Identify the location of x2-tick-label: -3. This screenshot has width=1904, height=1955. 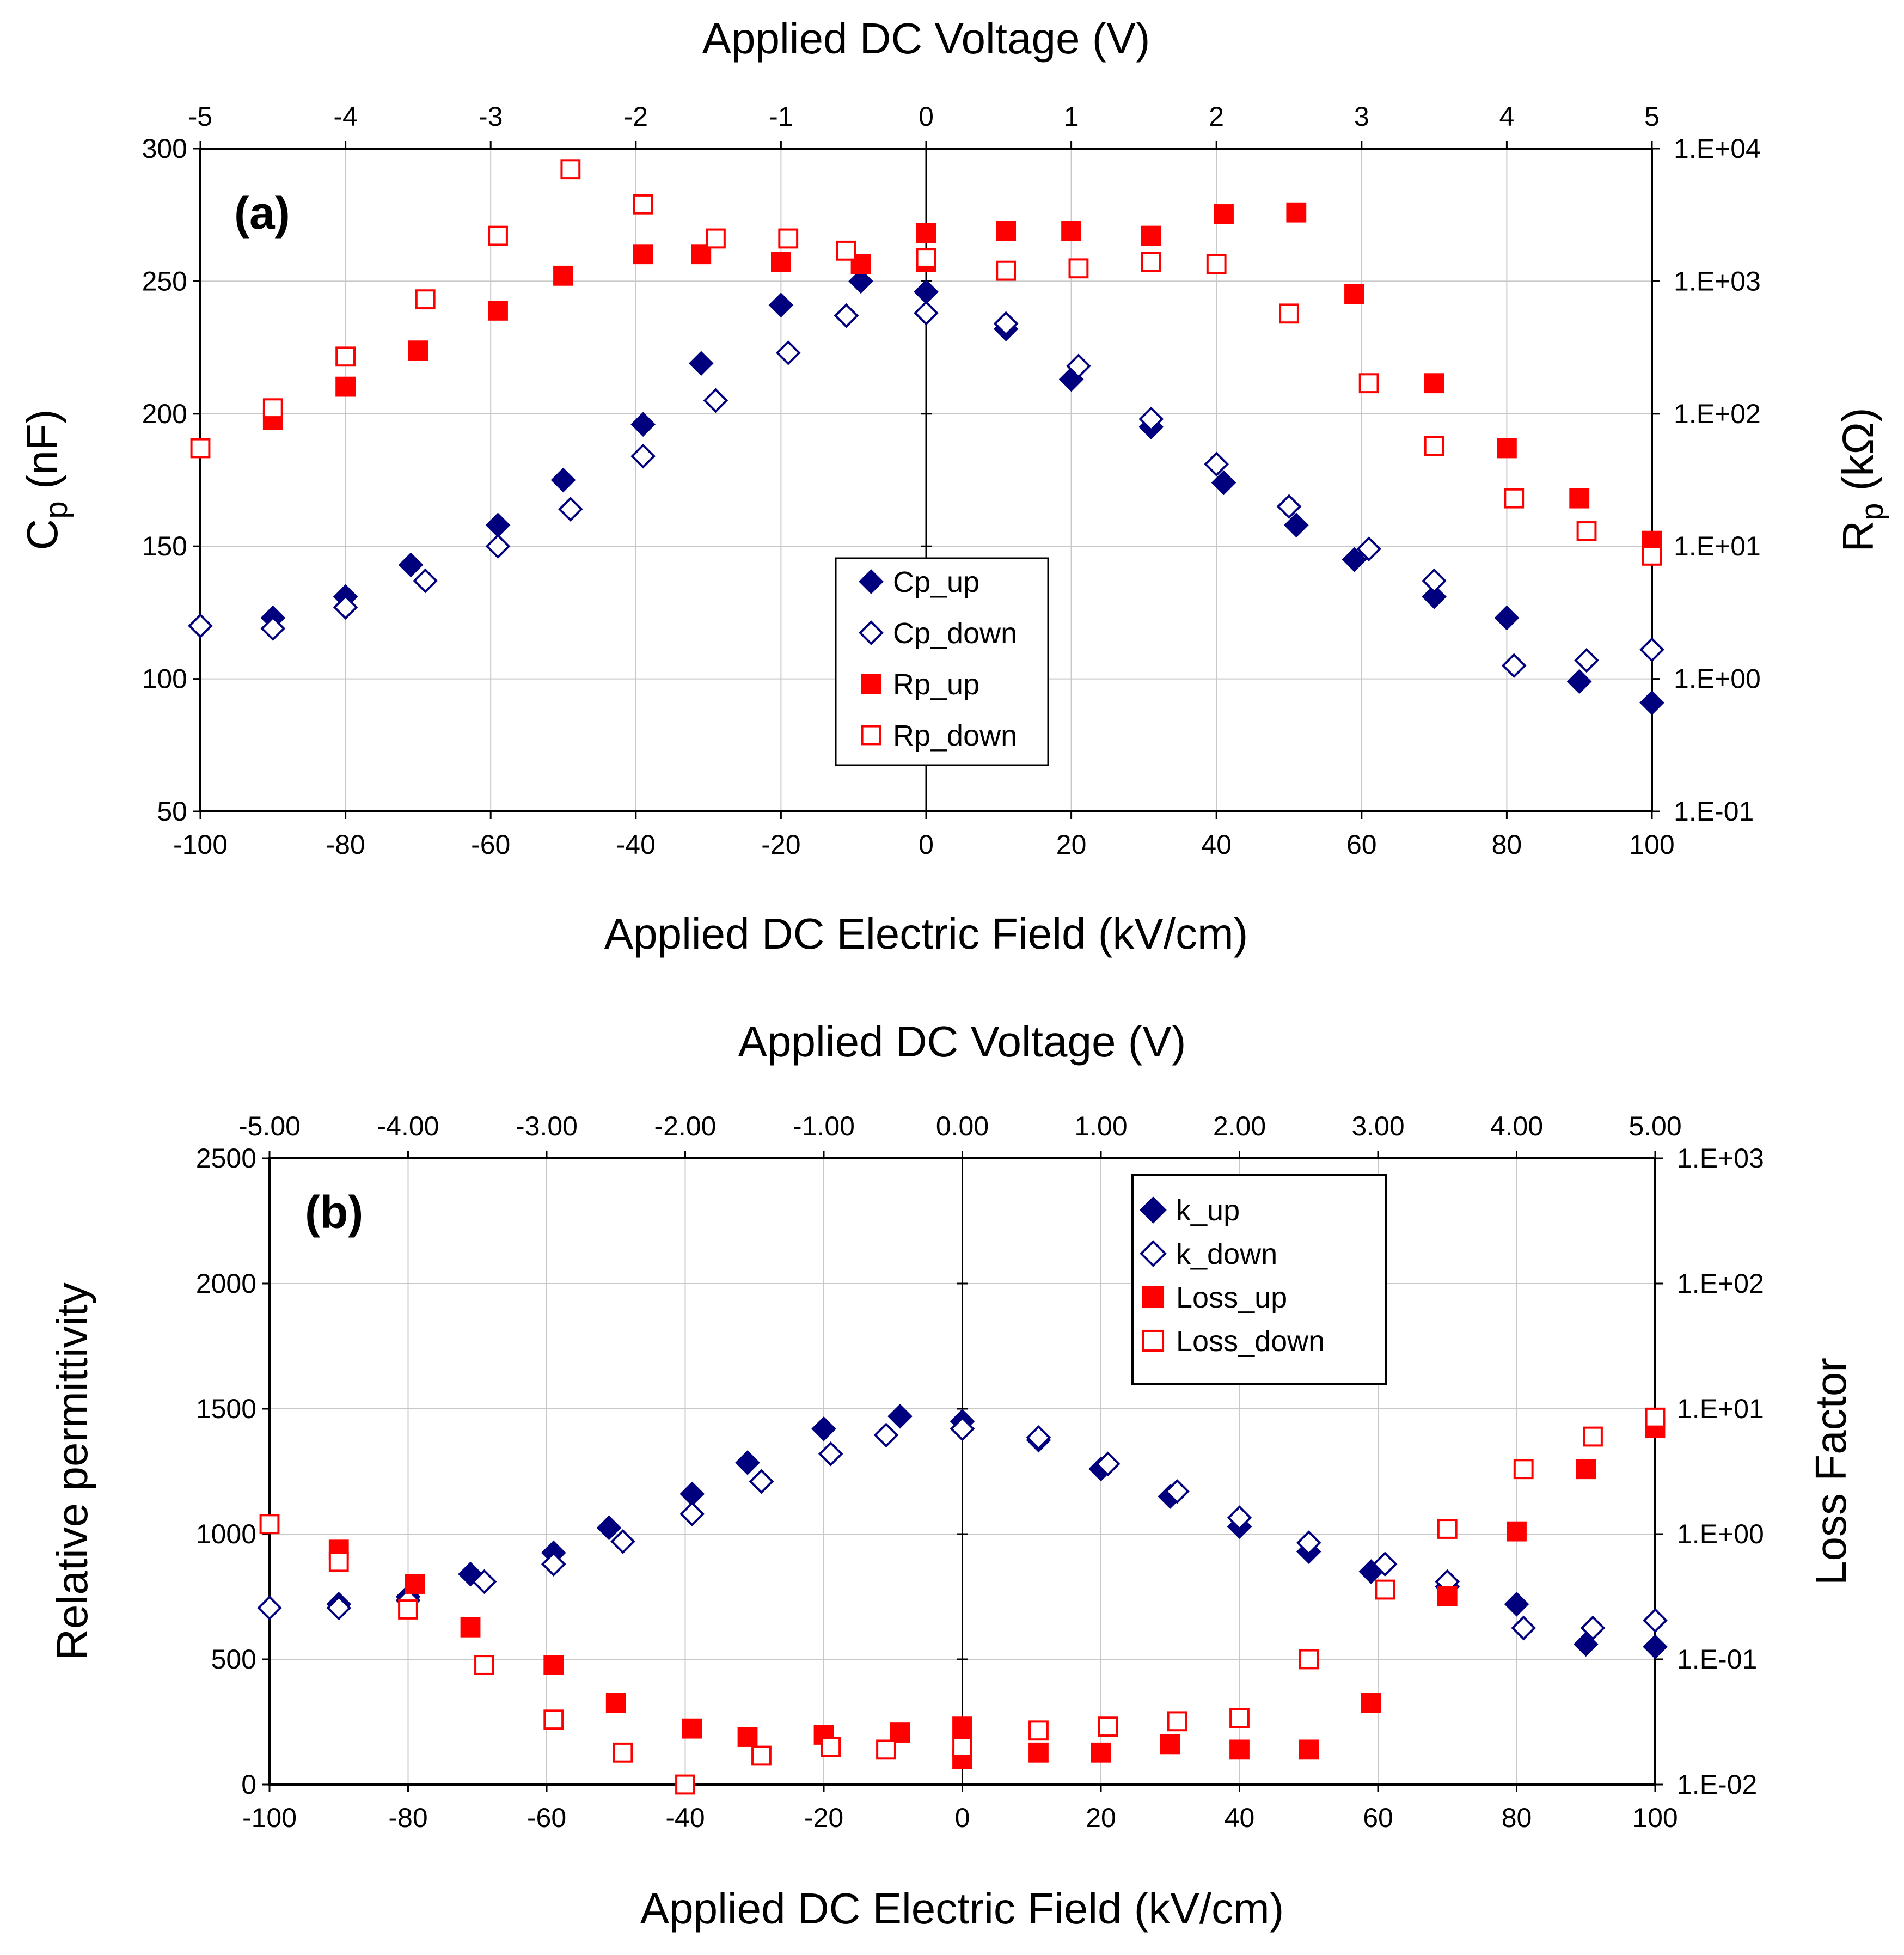
(491, 116).